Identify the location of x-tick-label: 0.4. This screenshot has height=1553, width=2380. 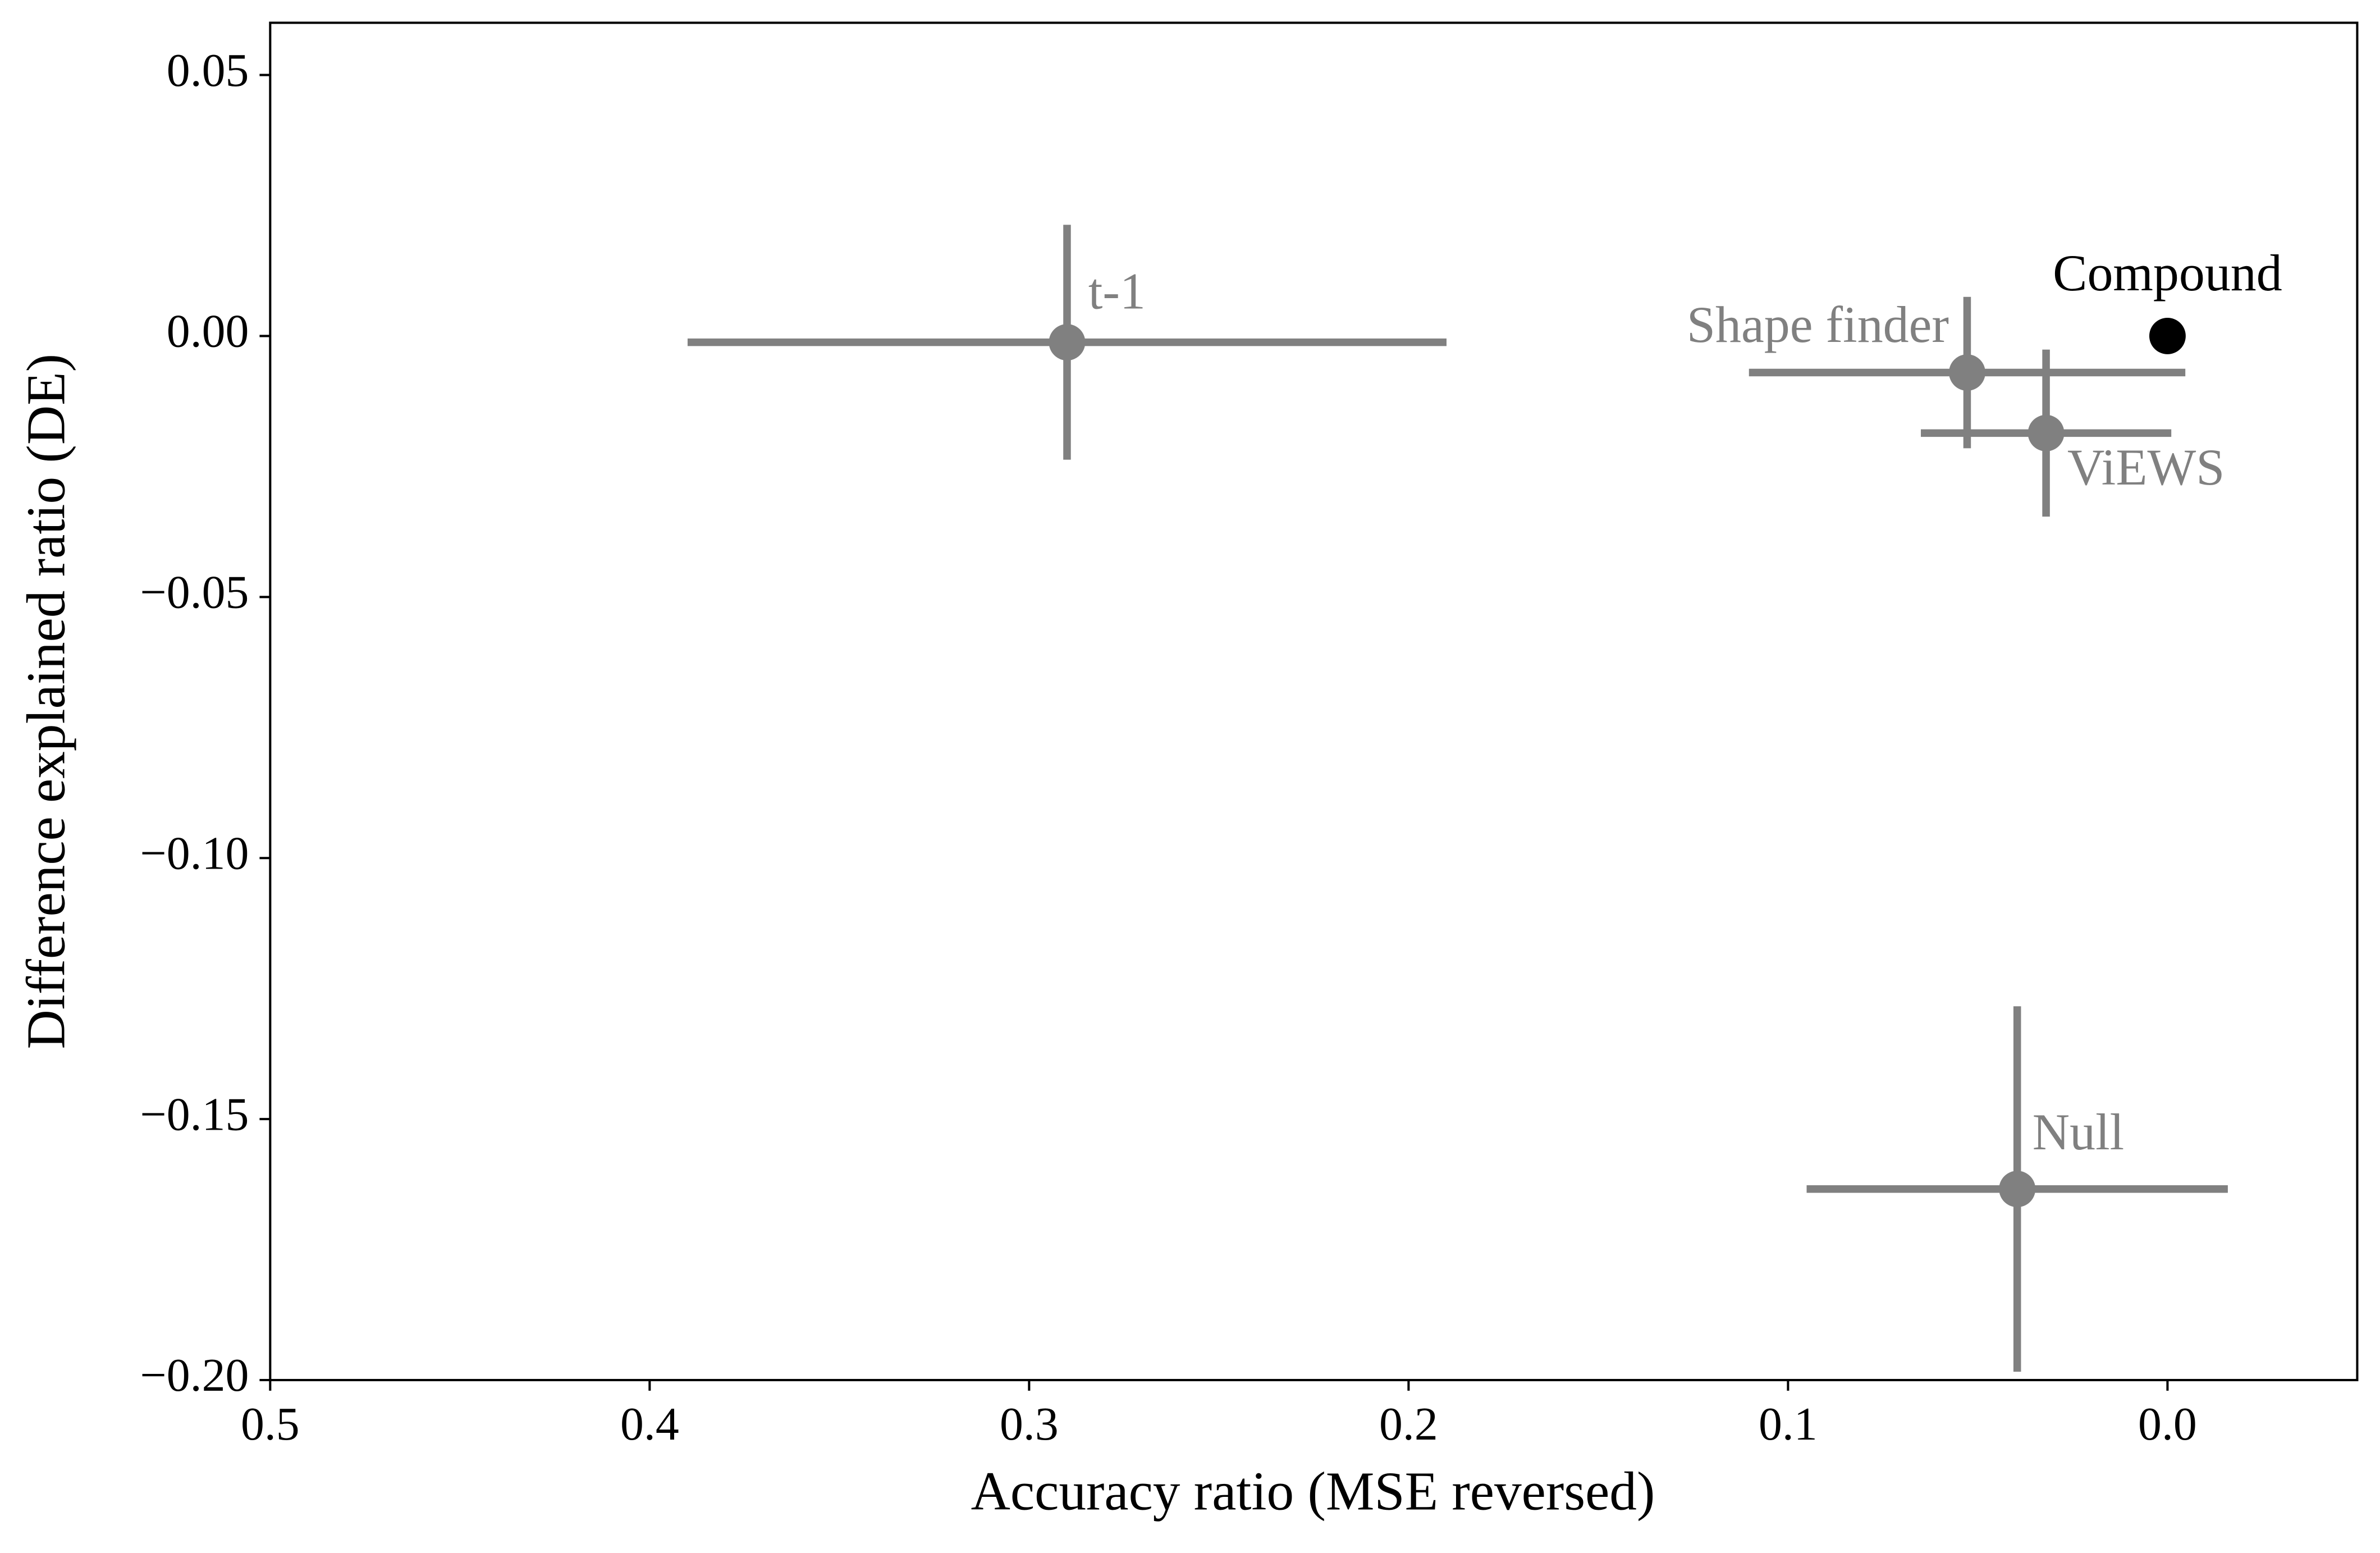
(650, 1424).